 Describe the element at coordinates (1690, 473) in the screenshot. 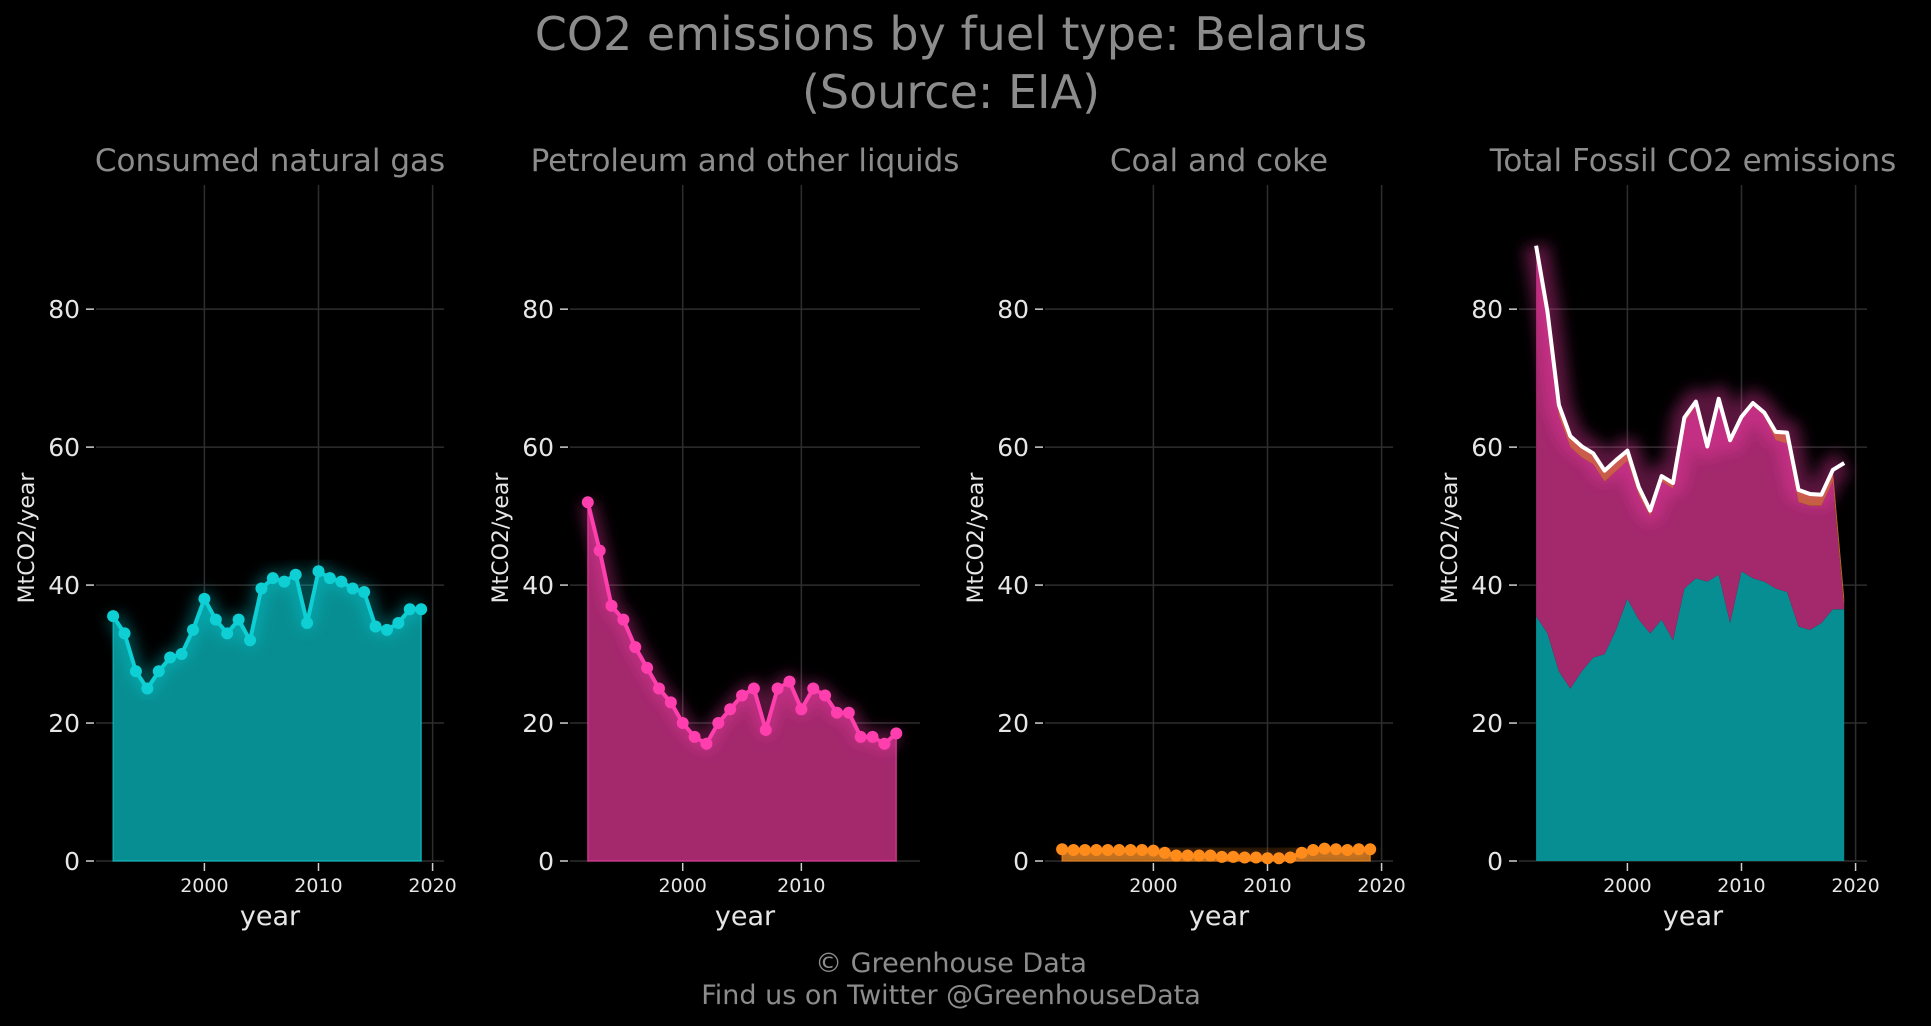

I see `stack-area-petroleum` at that location.